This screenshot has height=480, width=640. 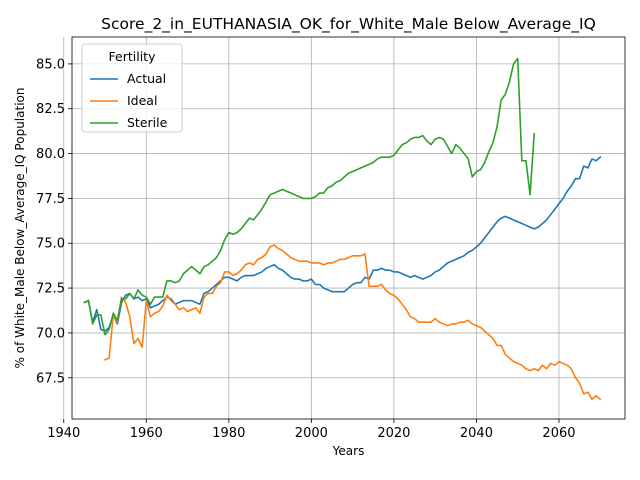 What do you see at coordinates (63, 433) in the screenshot?
I see `x-tick-label: 1940` at bounding box center [63, 433].